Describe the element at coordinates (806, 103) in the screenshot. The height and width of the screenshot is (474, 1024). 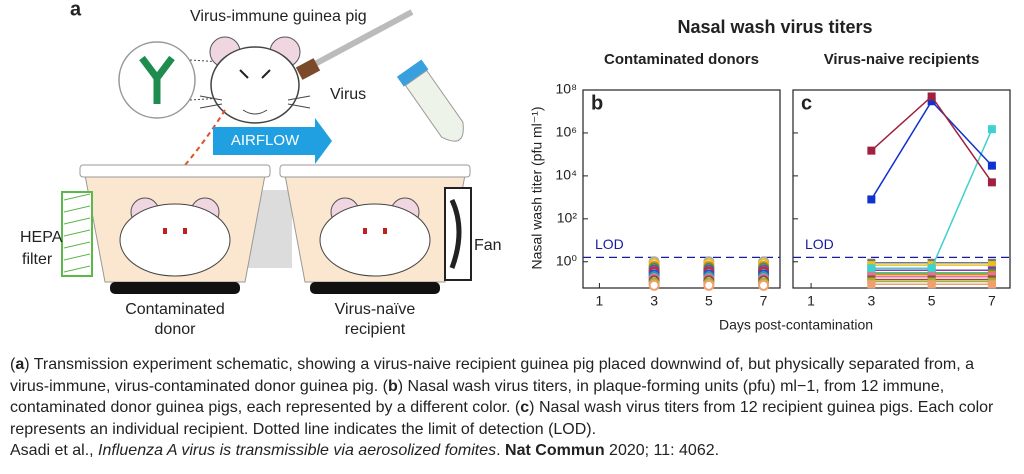
I see `panel-letter: c` at that location.